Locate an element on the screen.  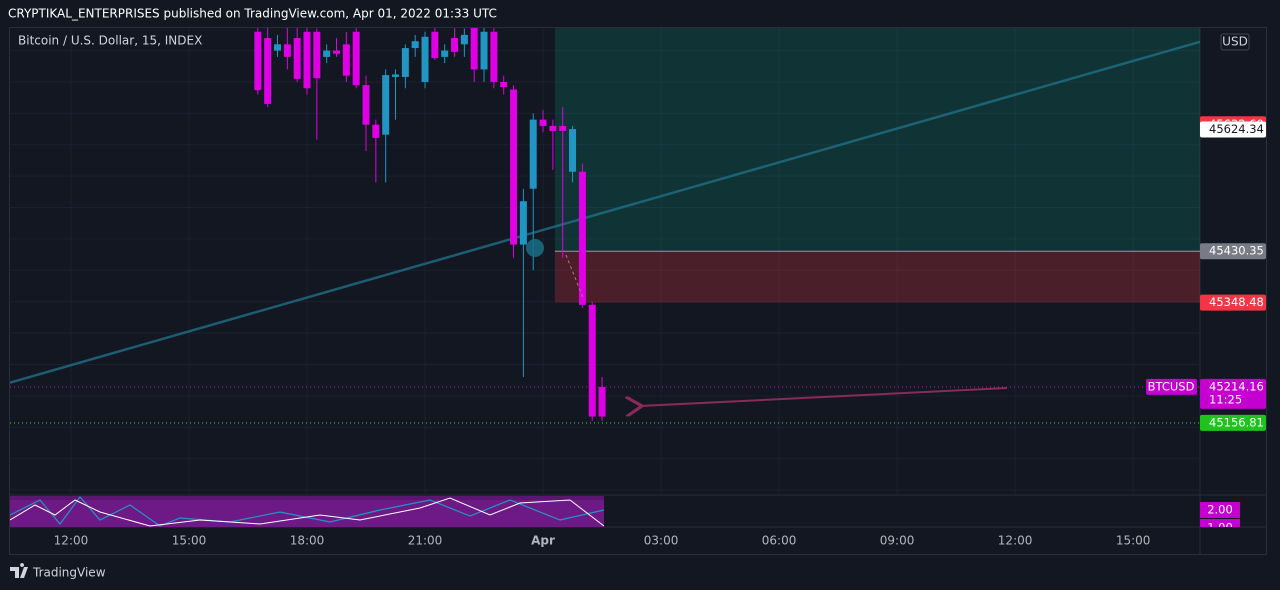
entry-marker is located at coordinates (535, 248).